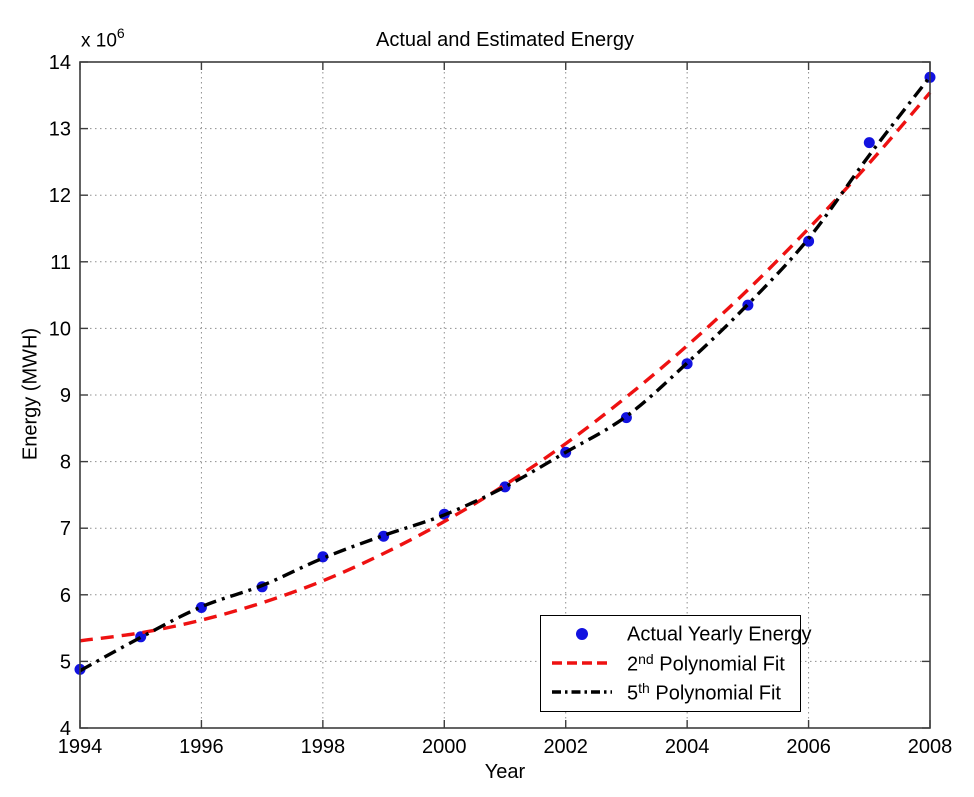  I want to click on svg-text: 7, so click(65, 529).